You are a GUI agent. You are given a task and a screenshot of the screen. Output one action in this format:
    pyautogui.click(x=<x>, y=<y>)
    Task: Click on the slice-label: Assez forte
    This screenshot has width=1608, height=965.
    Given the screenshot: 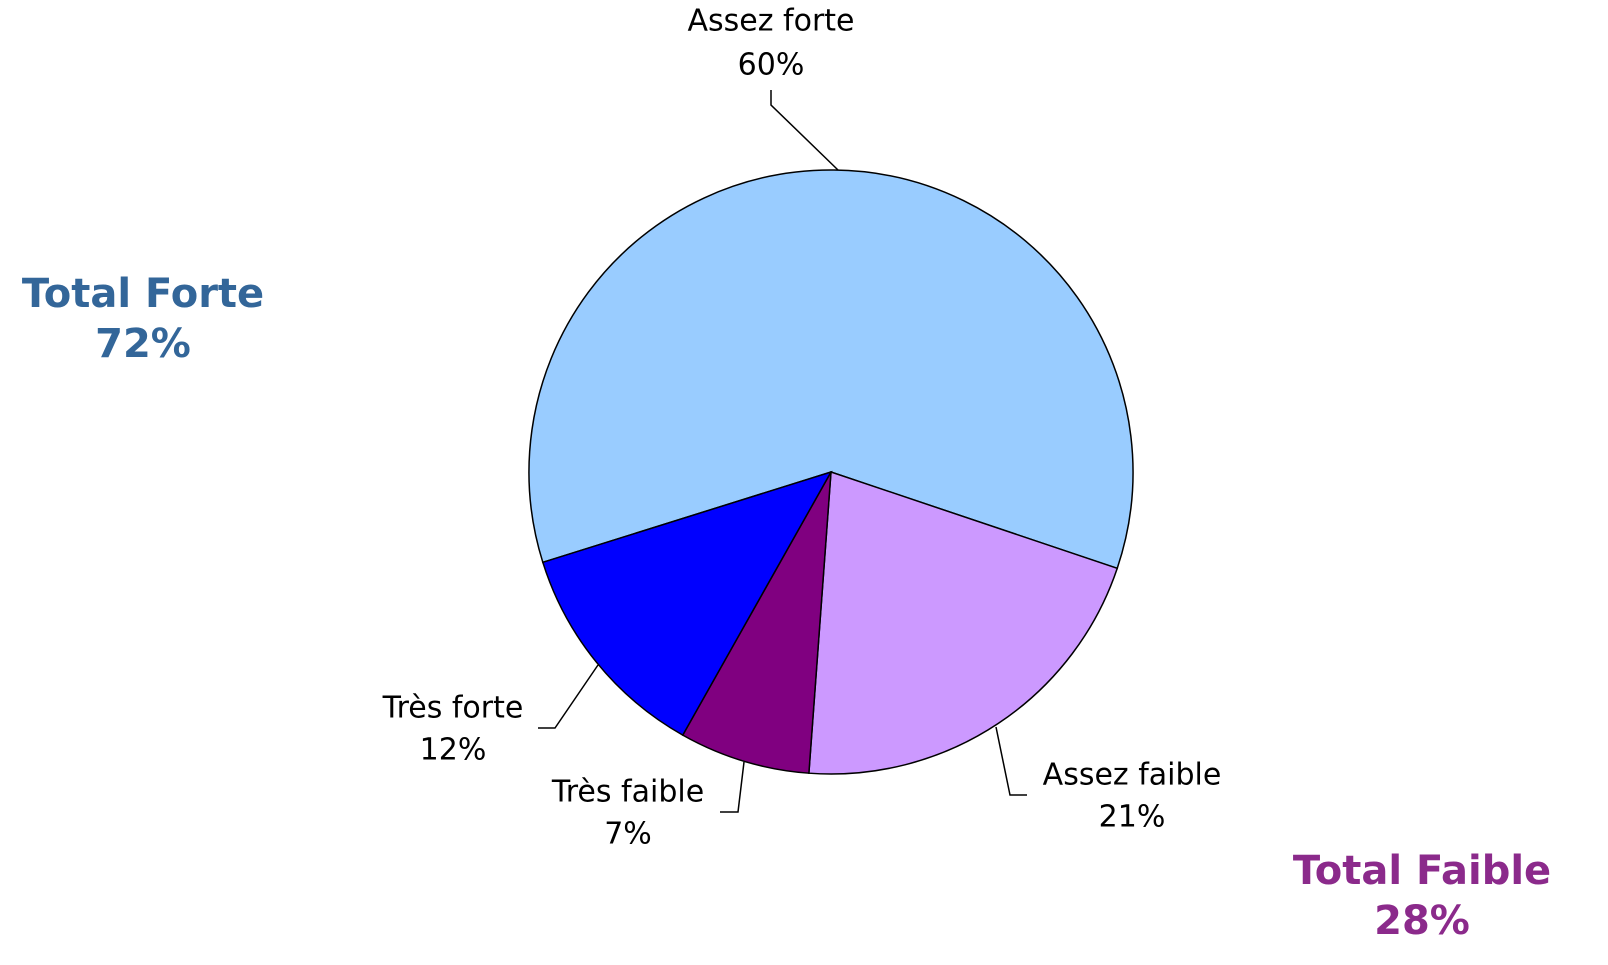 What is the action you would take?
    pyautogui.click(x=771, y=21)
    